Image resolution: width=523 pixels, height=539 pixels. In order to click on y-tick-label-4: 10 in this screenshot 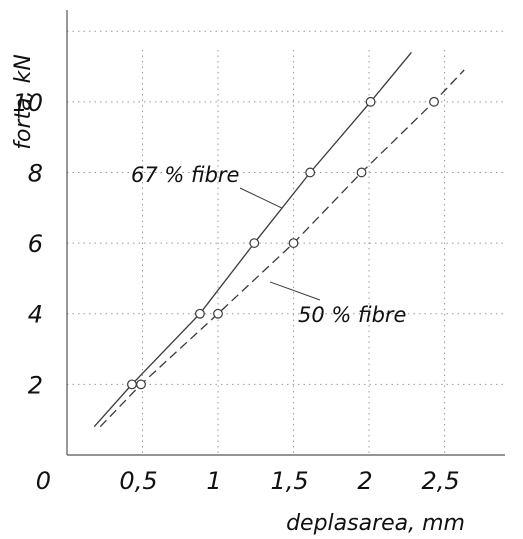, I will do `click(27, 103)`.